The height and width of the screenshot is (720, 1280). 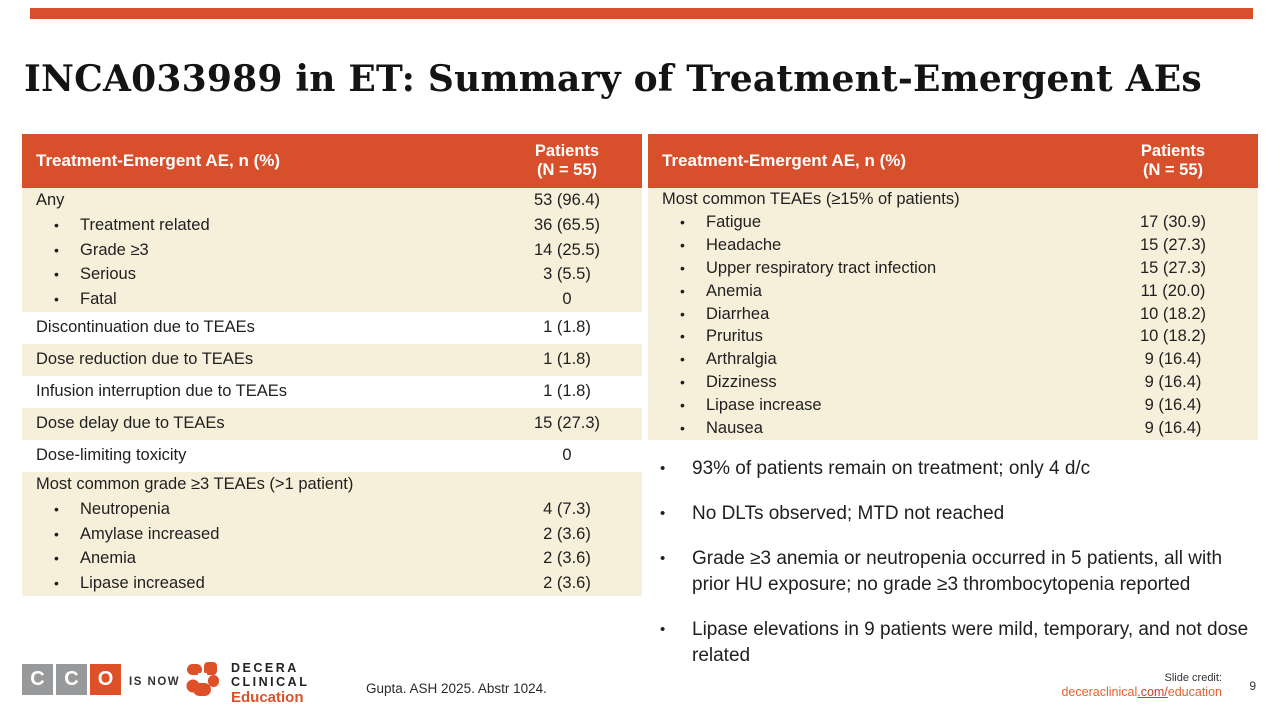 What do you see at coordinates (1252, 686) in the screenshot?
I see `page-number: 9` at bounding box center [1252, 686].